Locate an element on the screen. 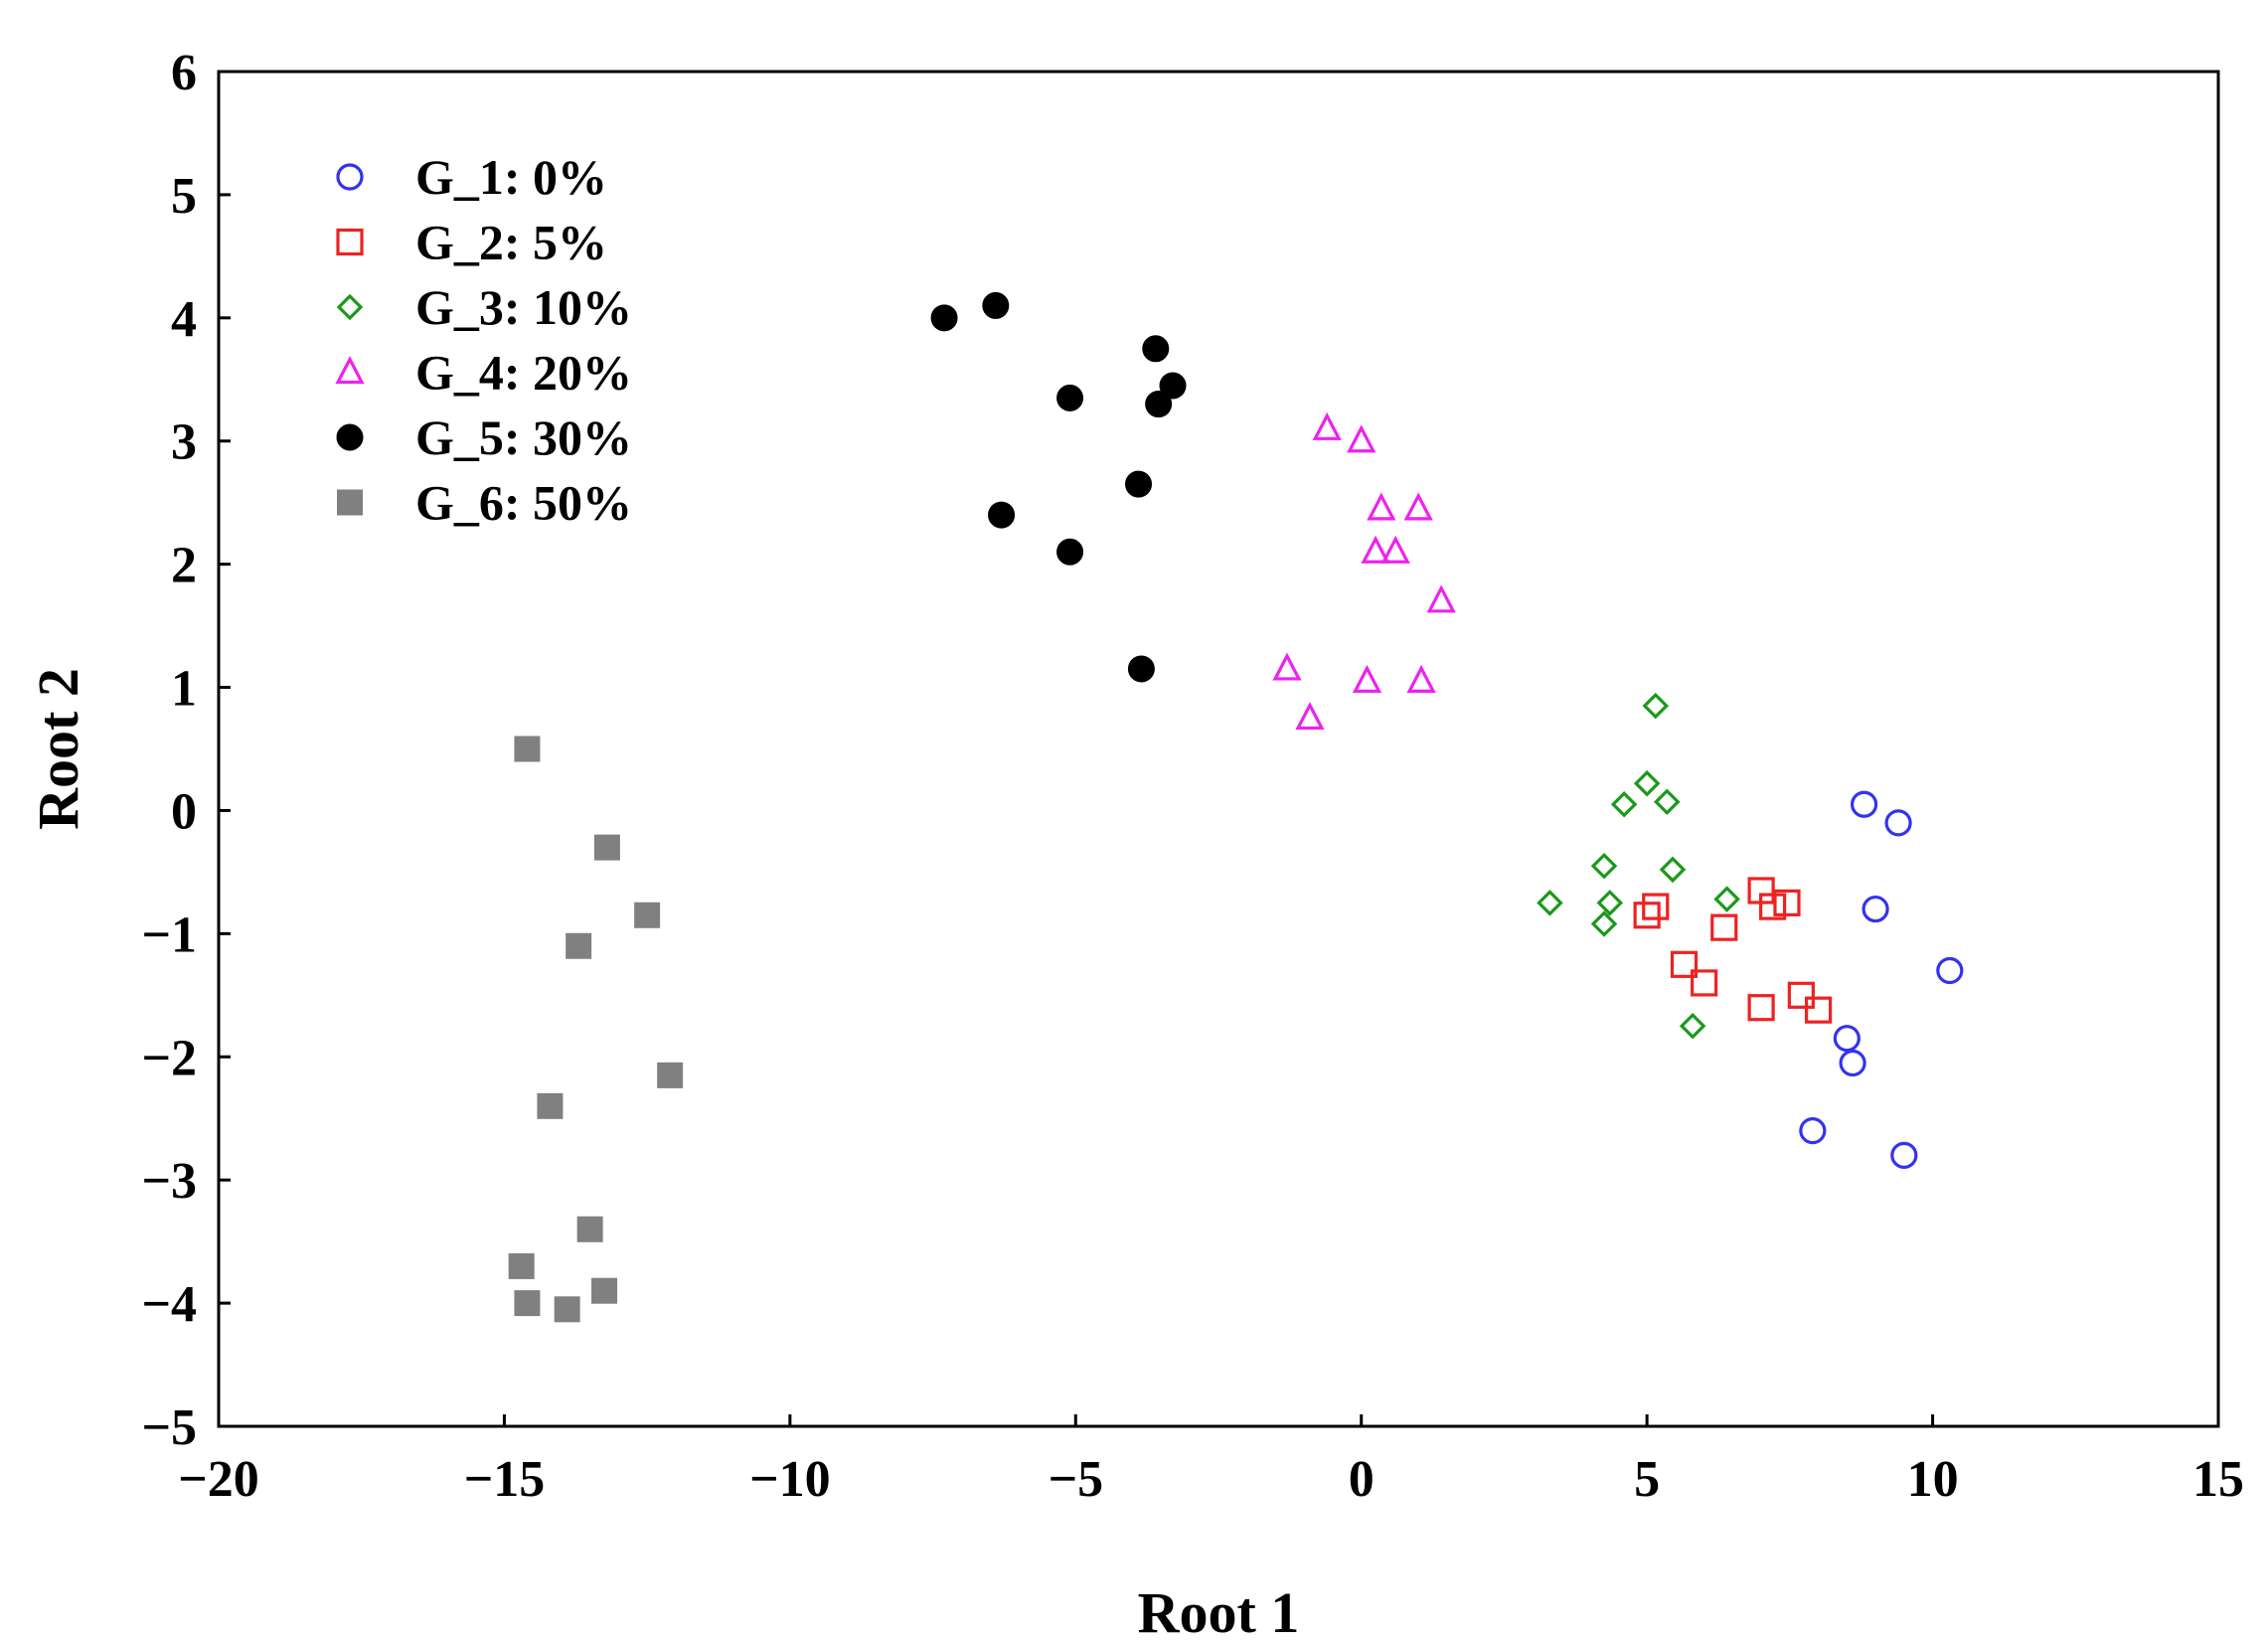 The width and height of the screenshot is (2268, 1642). y-tick-label: −1 is located at coordinates (169, 934).